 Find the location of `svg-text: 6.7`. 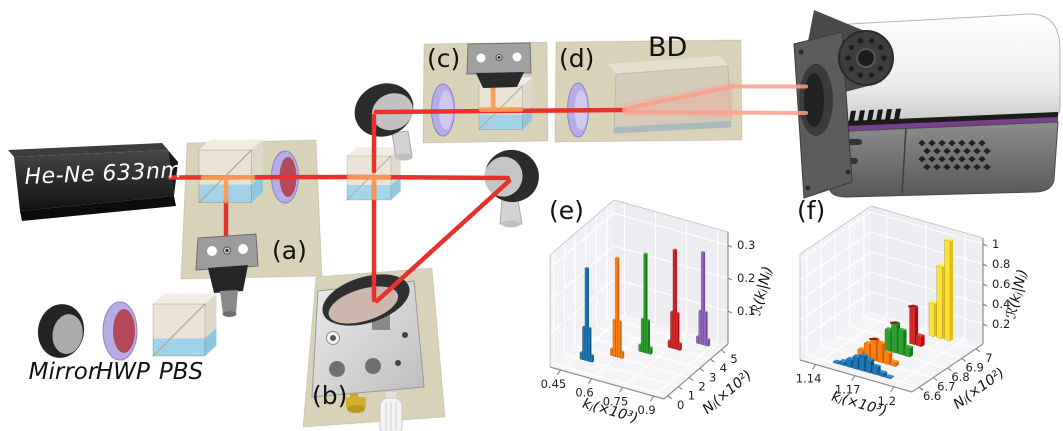

svg-text: 6.7 is located at coordinates (946, 387).